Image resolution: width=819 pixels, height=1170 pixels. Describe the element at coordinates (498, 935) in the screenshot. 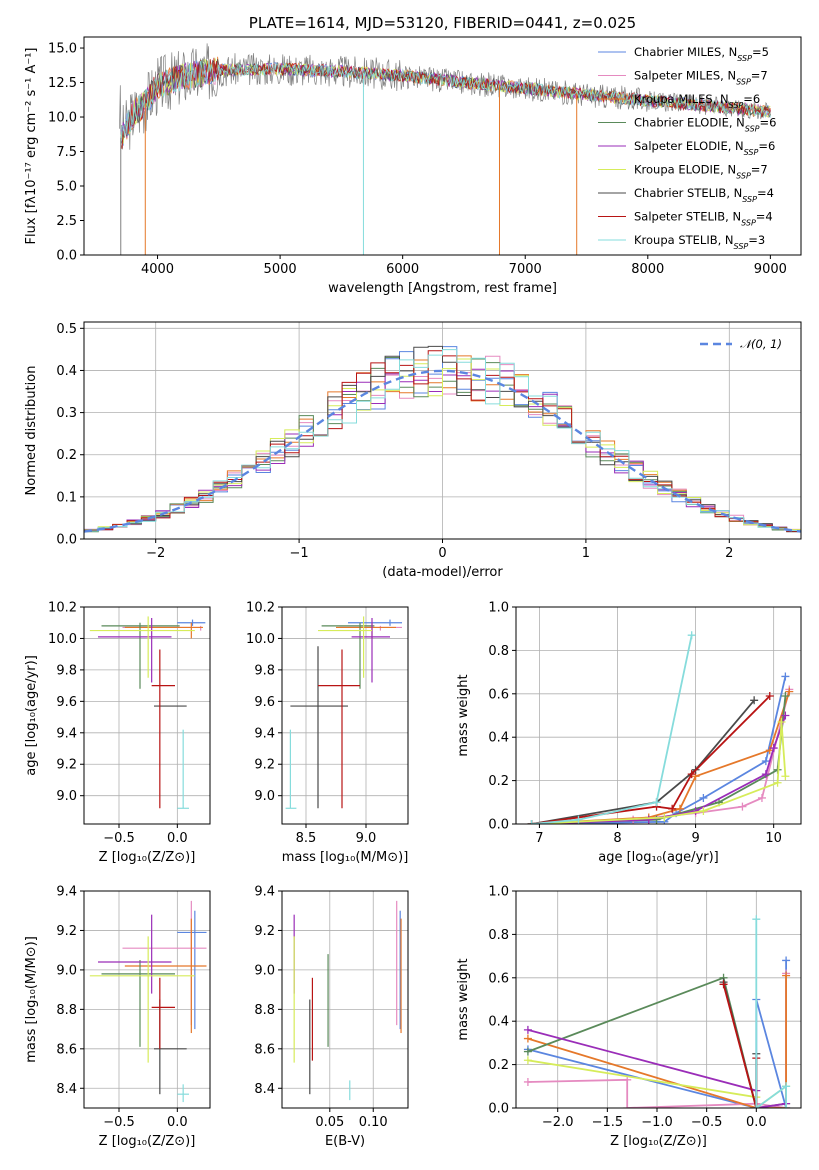

I see `y-tick-label: 0.8` at that location.